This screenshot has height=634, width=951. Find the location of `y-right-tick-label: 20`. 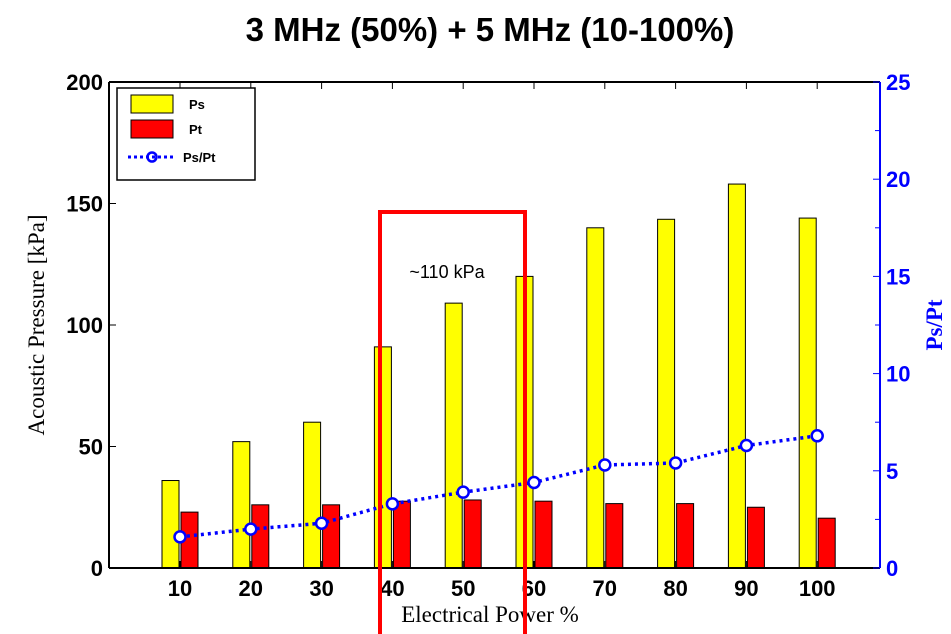

y-right-tick-label: 20 is located at coordinates (898, 179).